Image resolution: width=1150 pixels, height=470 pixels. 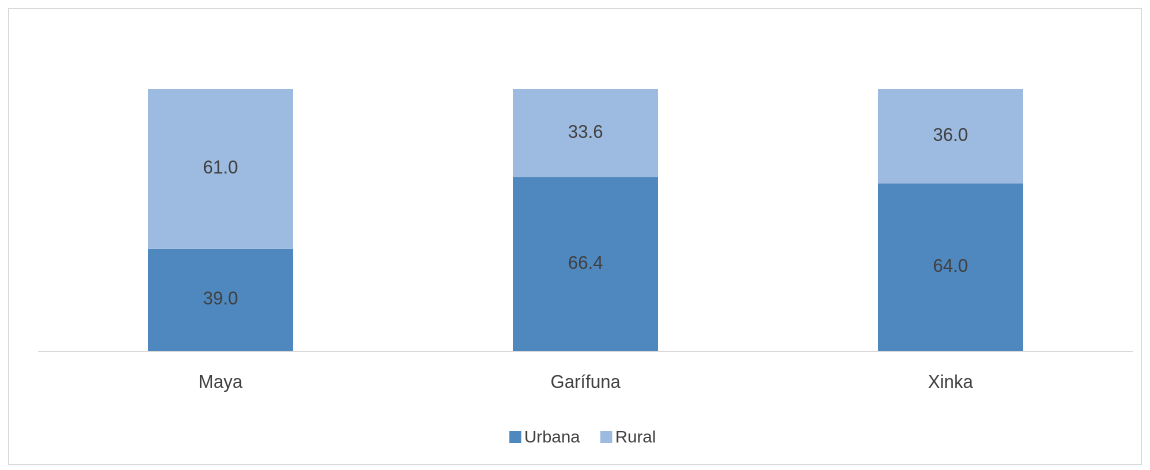 What do you see at coordinates (220, 382) in the screenshot?
I see `x-tick-label: Maya` at bounding box center [220, 382].